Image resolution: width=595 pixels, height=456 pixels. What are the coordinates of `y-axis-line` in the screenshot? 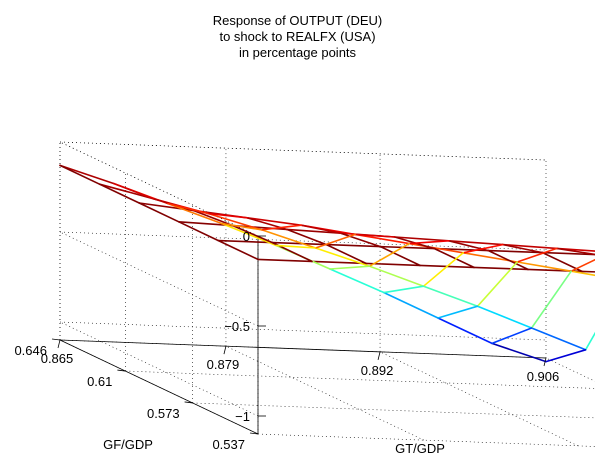 It's located at (159, 387).